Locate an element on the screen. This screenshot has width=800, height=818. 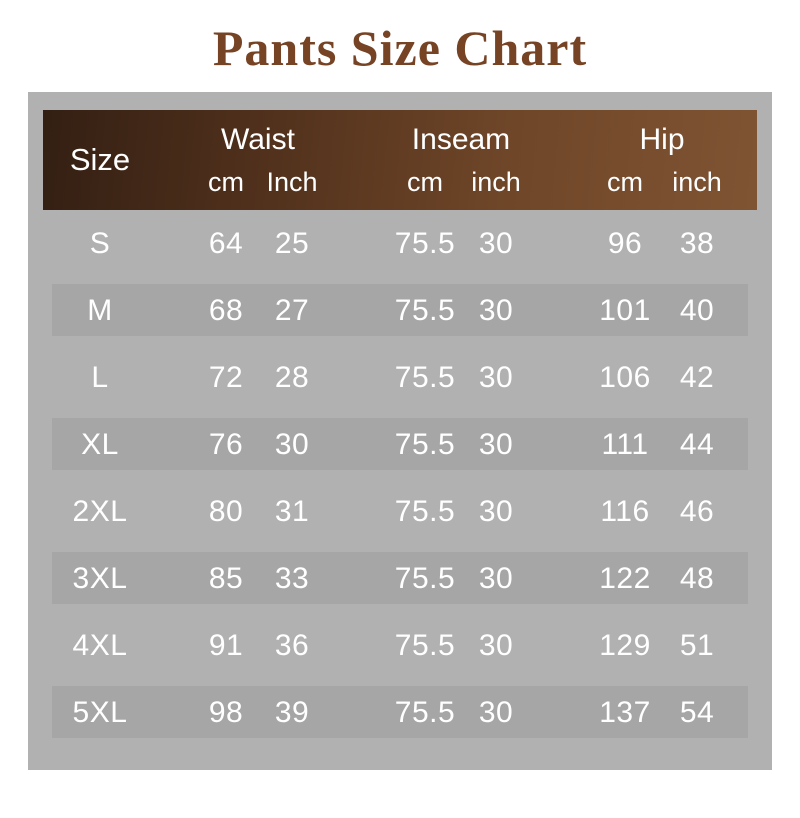
waist-inch-cell: 27 is located at coordinates (292, 310).